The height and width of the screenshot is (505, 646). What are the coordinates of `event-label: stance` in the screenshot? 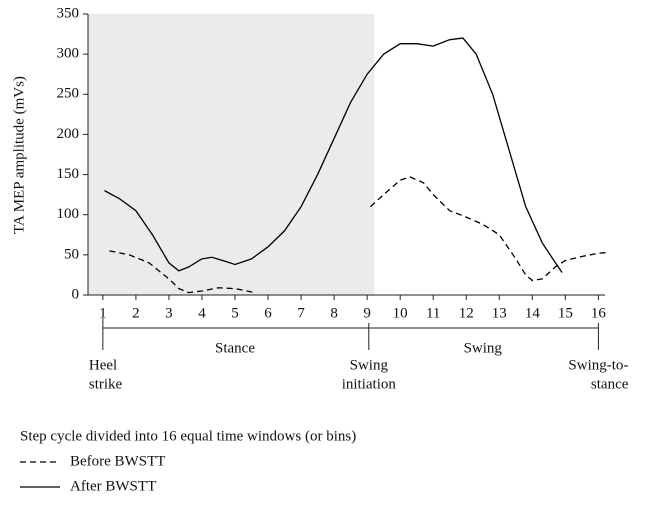 It's located at (610, 384).